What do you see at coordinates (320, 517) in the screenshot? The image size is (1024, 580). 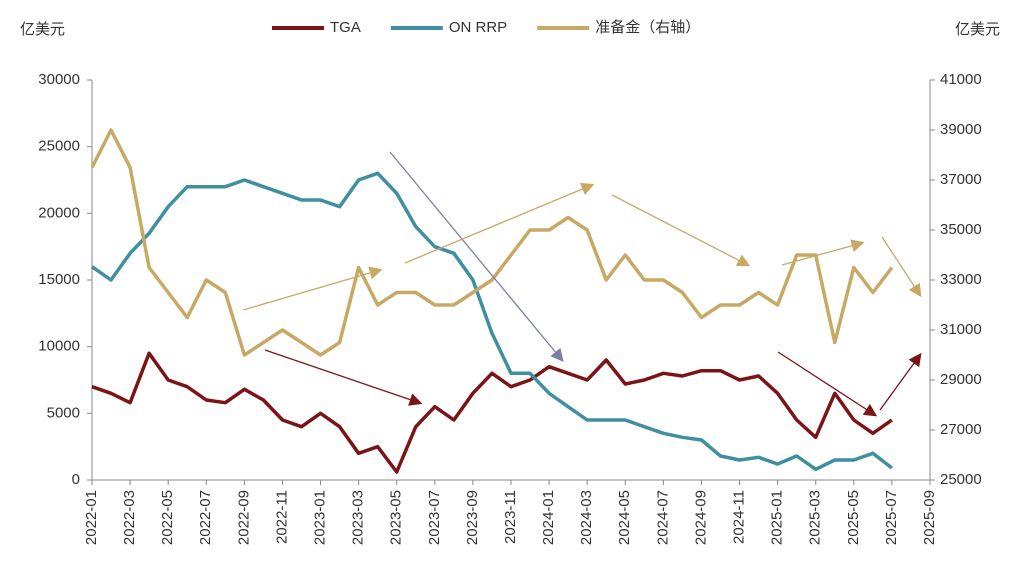 I see `x-tick-label: 2023-01` at bounding box center [320, 517].